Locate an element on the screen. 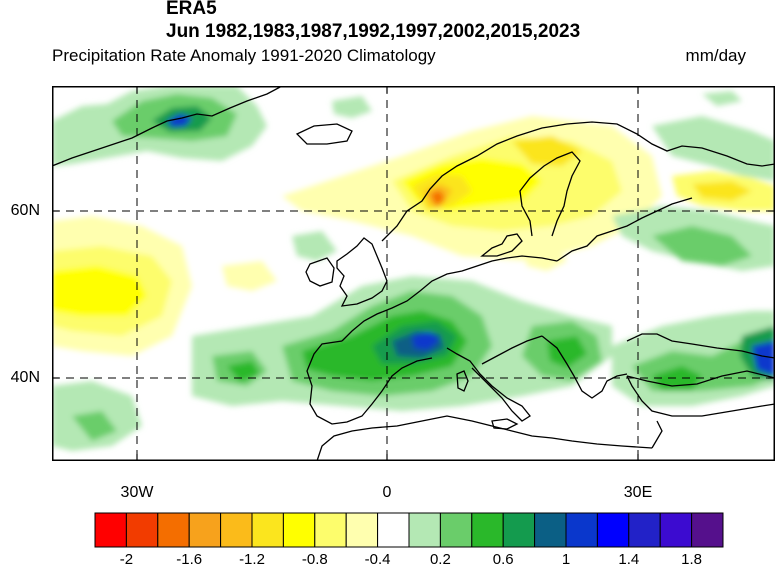  lat-label-60n: 60N is located at coordinates (25, 210).